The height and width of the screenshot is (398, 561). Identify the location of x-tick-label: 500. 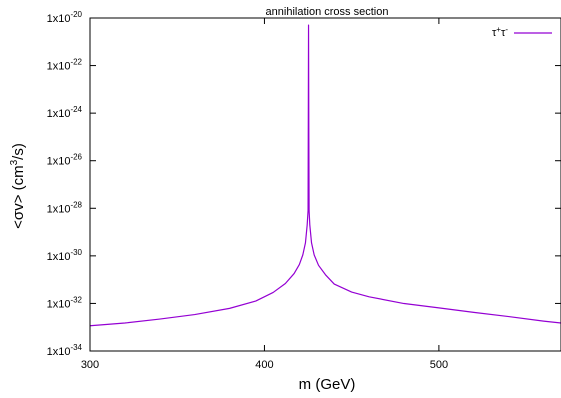
(439, 365).